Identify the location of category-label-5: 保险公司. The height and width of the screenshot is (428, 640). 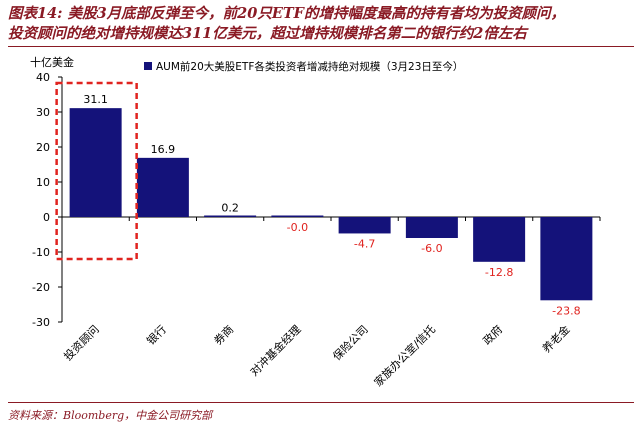
(350, 342).